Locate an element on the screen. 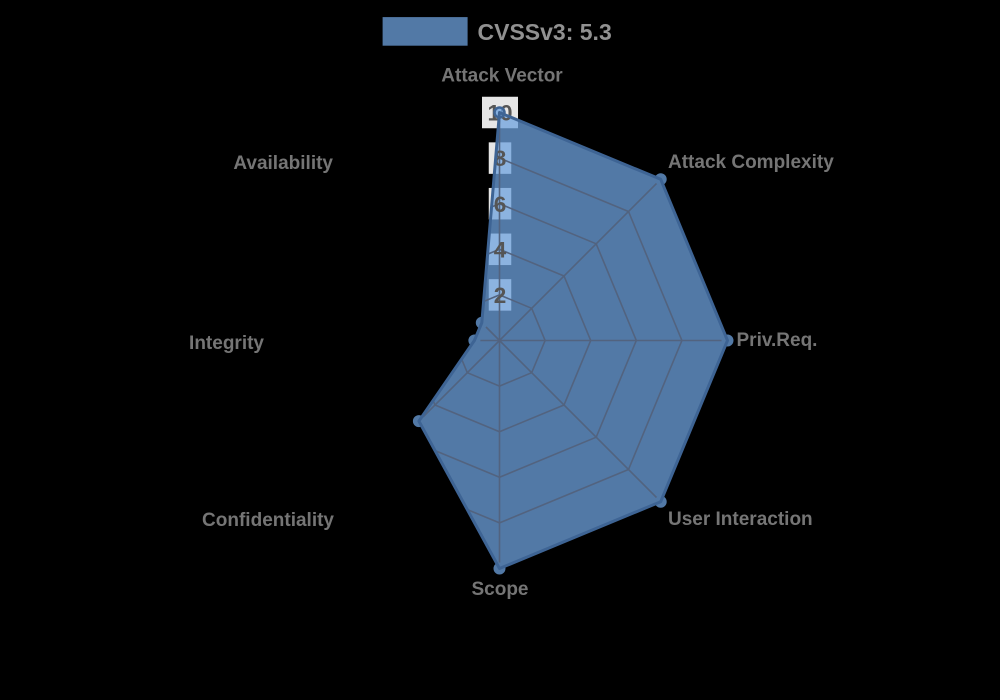 This screenshot has height=700, width=1000. svg-text: Attack Complexity is located at coordinates (751, 162).